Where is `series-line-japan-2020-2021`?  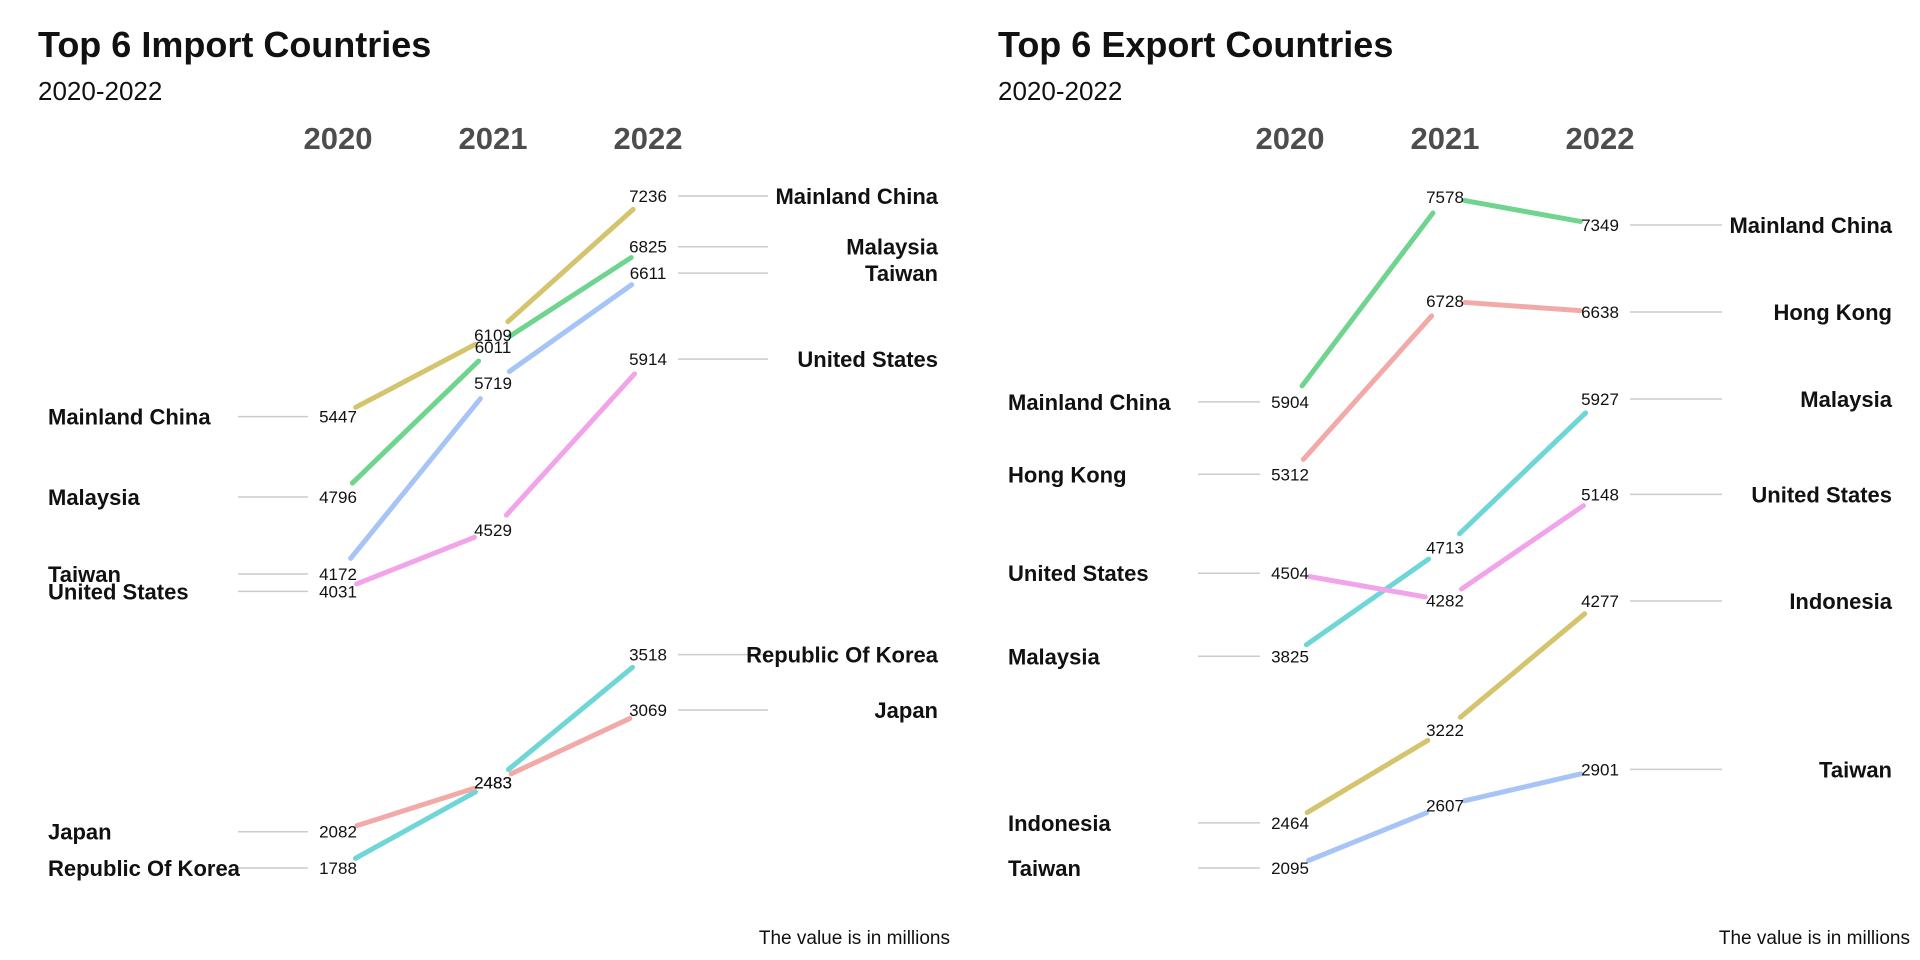
series-line-japan-2020-2021 is located at coordinates (415, 807).